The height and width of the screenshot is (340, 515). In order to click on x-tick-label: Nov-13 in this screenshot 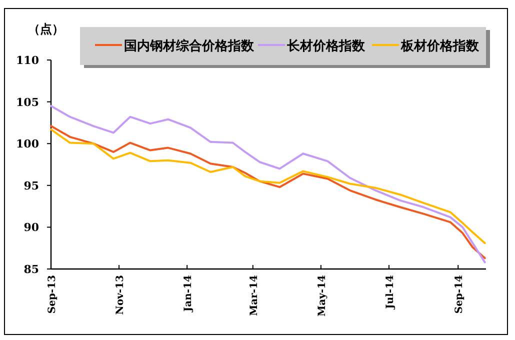, I will do `click(120, 294)`.